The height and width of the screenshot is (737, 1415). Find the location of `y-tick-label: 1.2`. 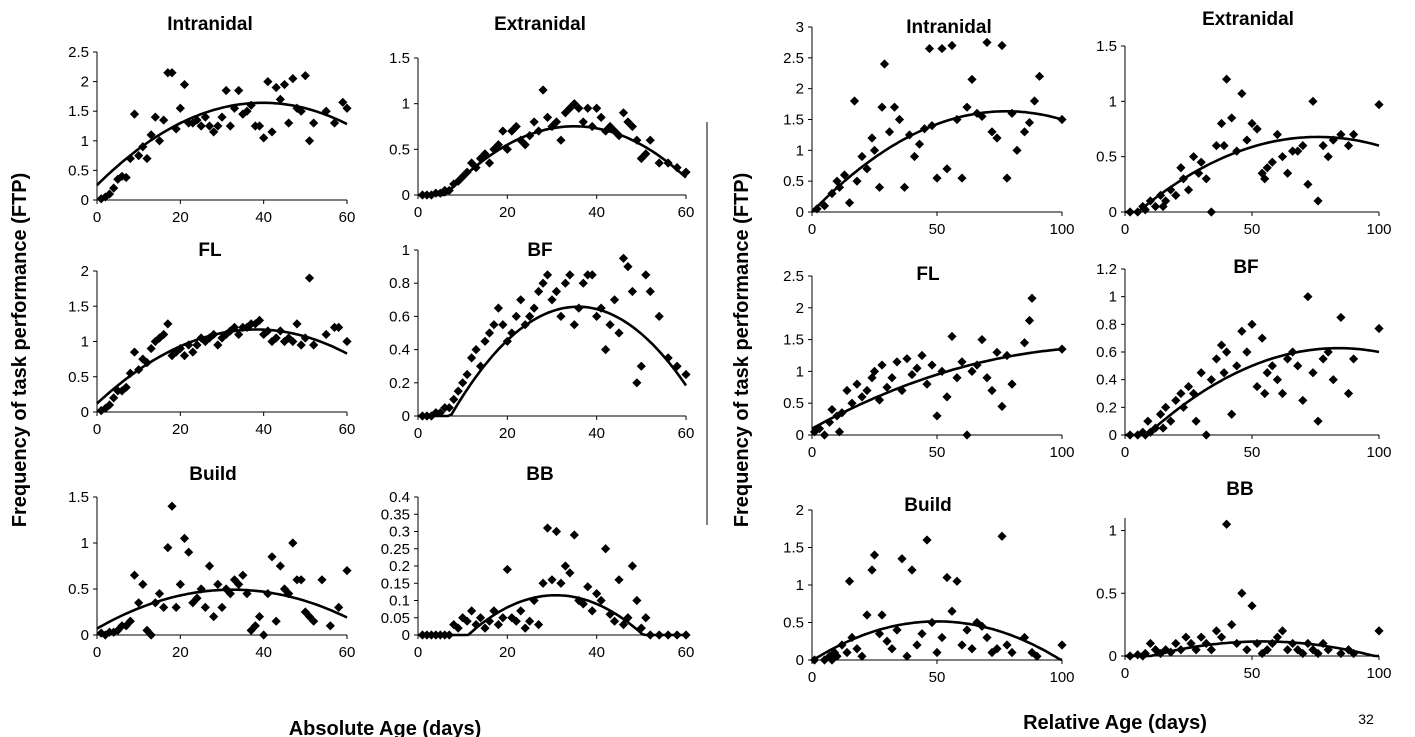

y-tick-label: 1.2 is located at coordinates (1106, 269).